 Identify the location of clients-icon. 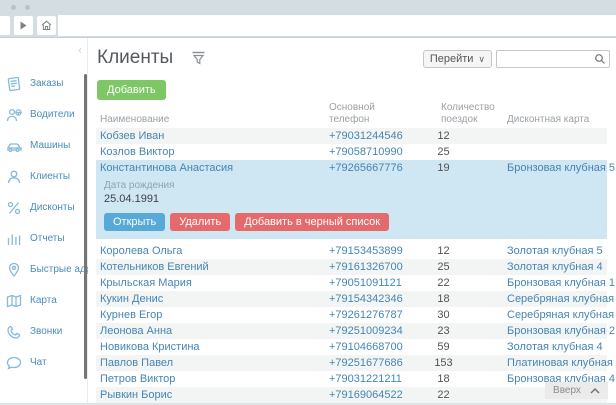
(14, 177).